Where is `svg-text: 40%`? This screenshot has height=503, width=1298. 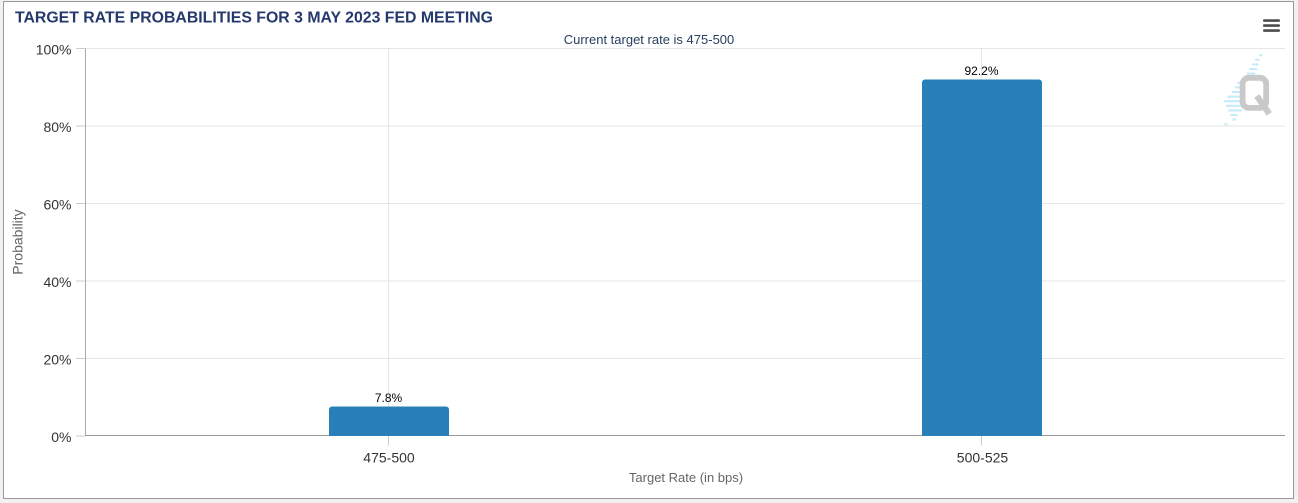
svg-text: 40% is located at coordinates (57, 282).